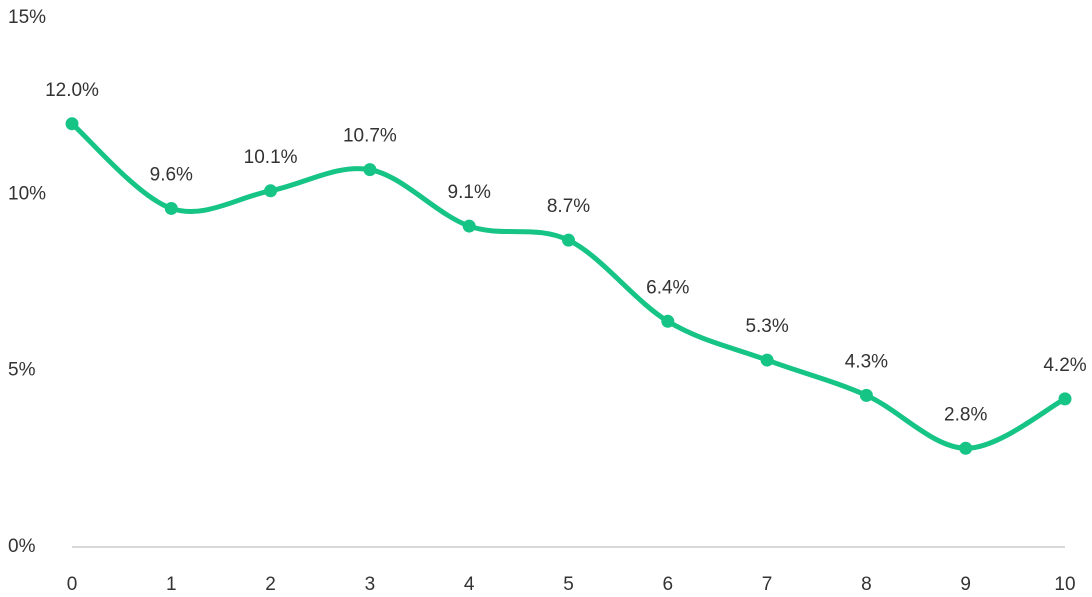 The height and width of the screenshot is (597, 1092). Describe the element at coordinates (370, 136) in the screenshot. I see `data-label: 10.7%` at that location.